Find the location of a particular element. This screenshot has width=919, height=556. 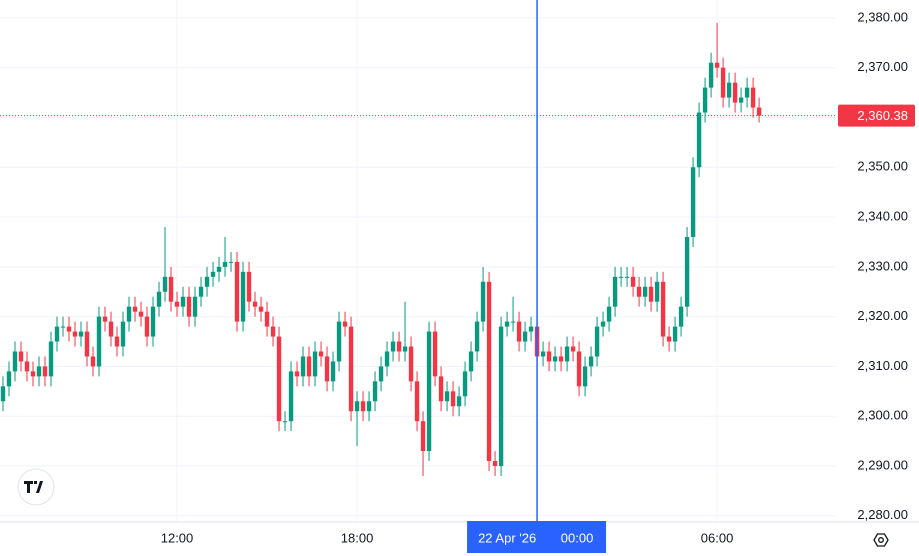

x-tick-label: 06:00 is located at coordinates (717, 537).